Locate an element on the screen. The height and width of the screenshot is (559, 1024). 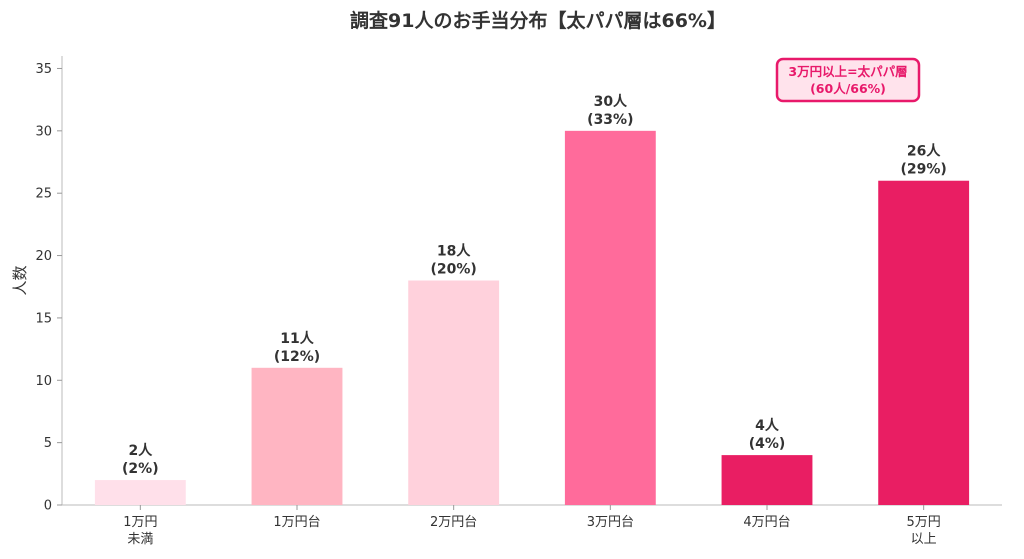
annotation-frame is located at coordinates (848, 80).